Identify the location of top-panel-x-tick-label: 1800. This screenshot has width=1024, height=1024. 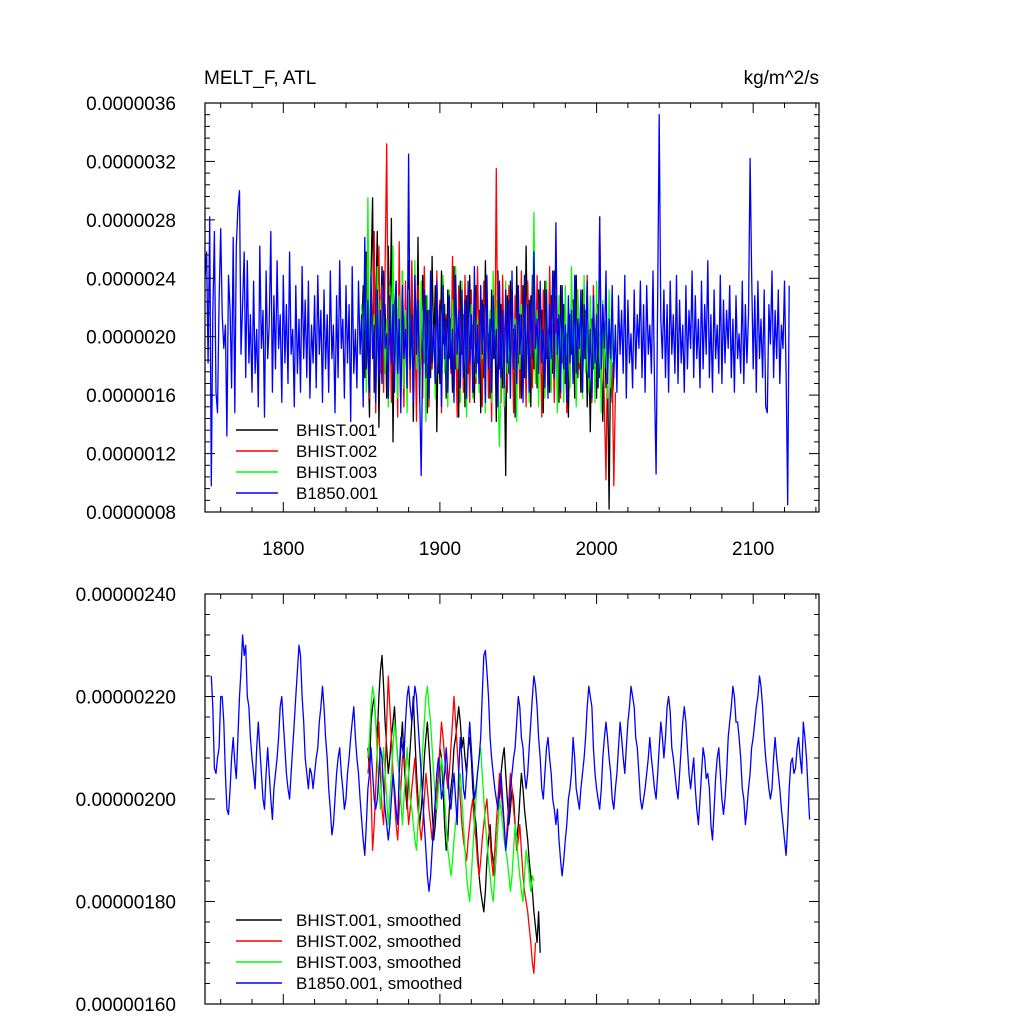
(283, 549).